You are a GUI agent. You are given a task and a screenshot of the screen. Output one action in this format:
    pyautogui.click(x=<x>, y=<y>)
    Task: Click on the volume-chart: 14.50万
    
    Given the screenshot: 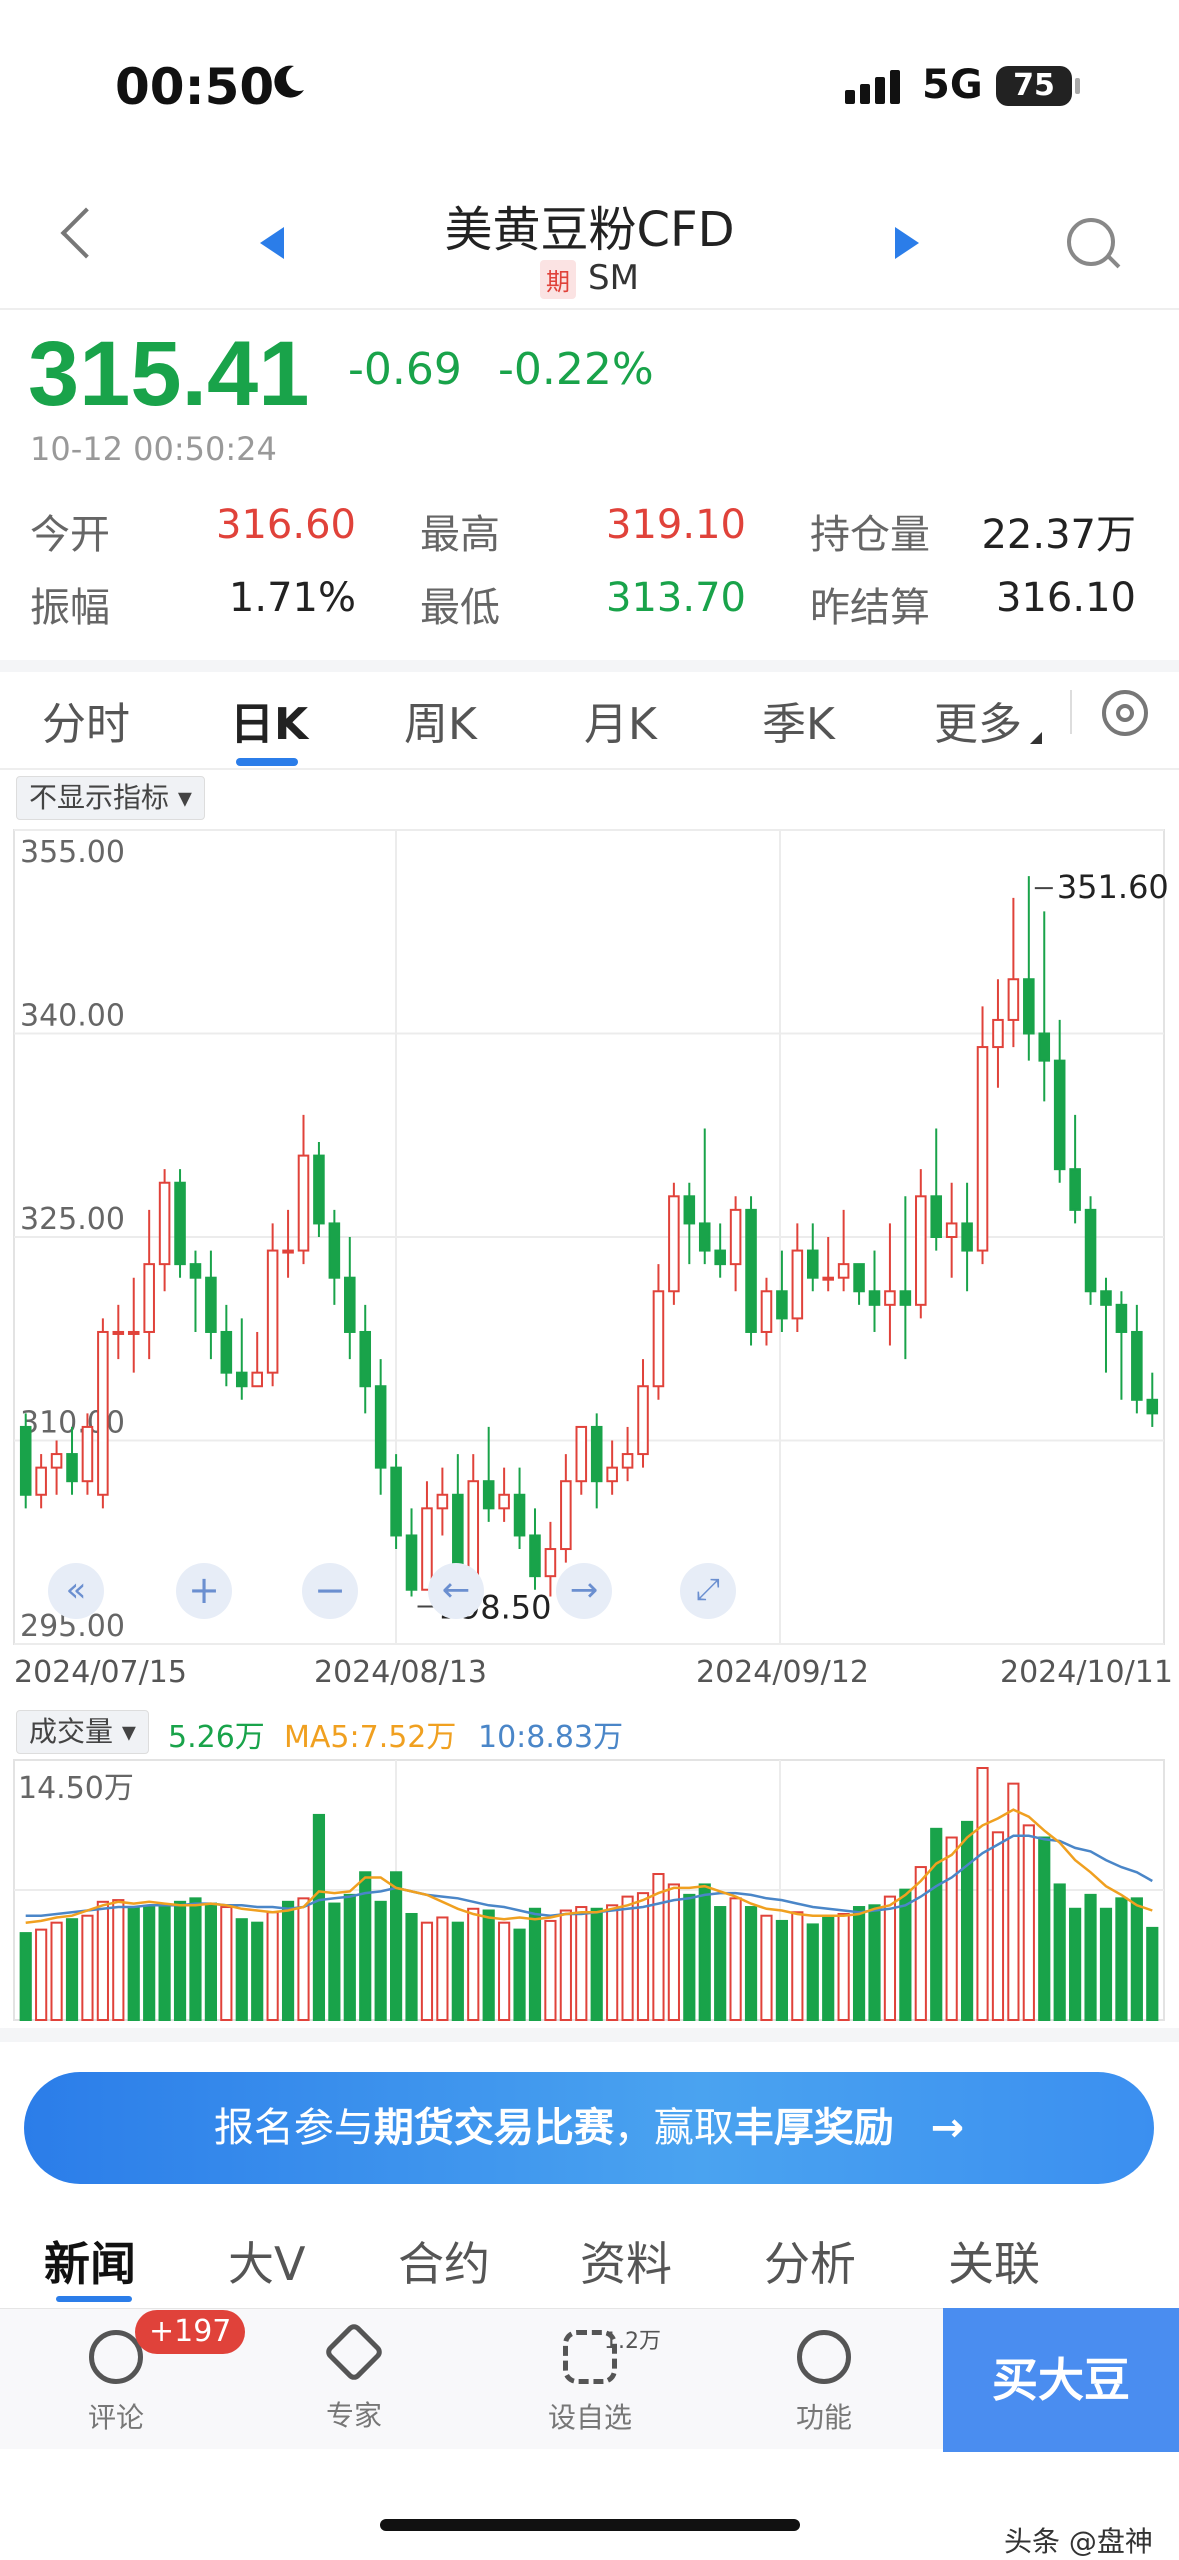 What is the action you would take?
    pyautogui.click(x=589, y=1891)
    